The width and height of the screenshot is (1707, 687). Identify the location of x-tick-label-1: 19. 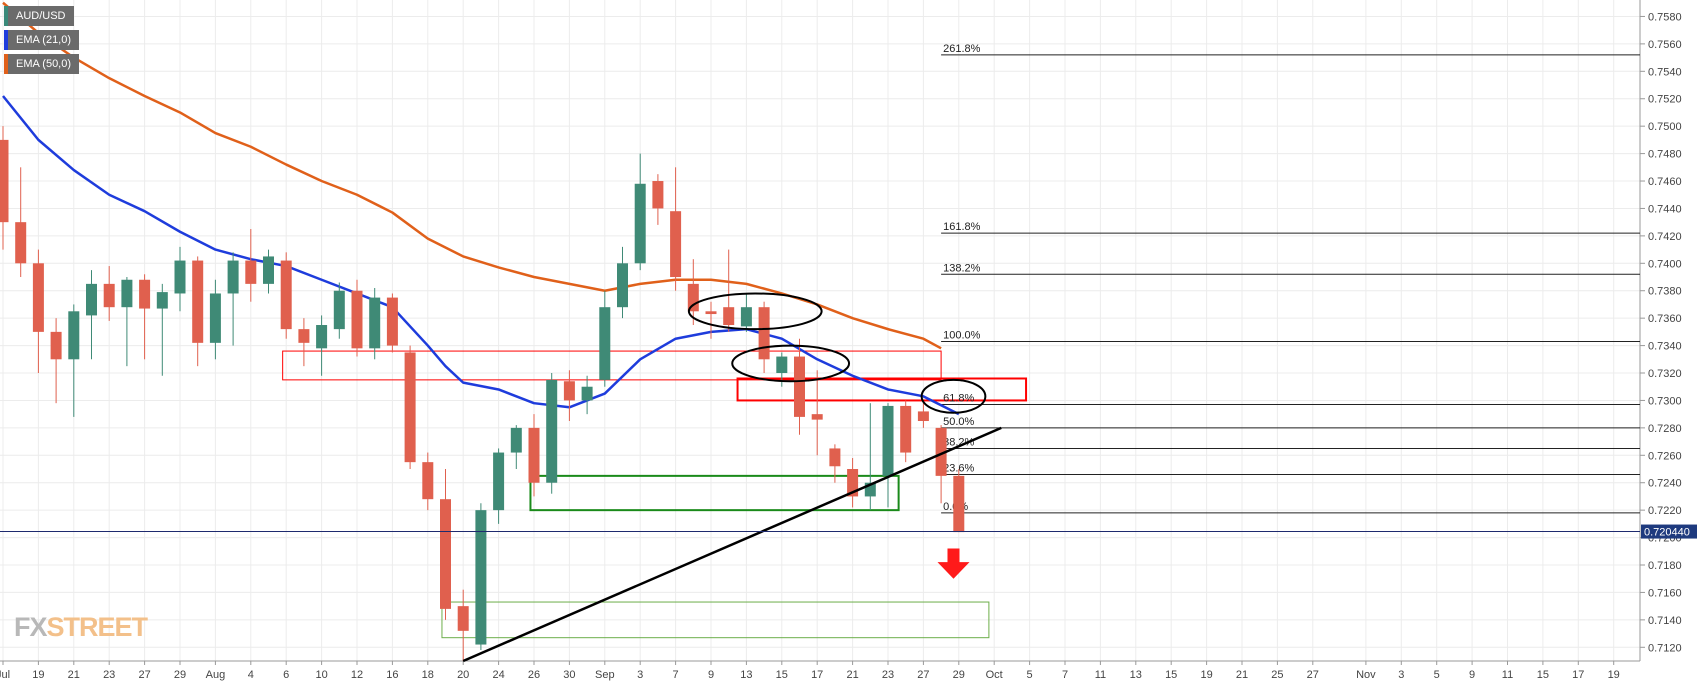
(38, 675).